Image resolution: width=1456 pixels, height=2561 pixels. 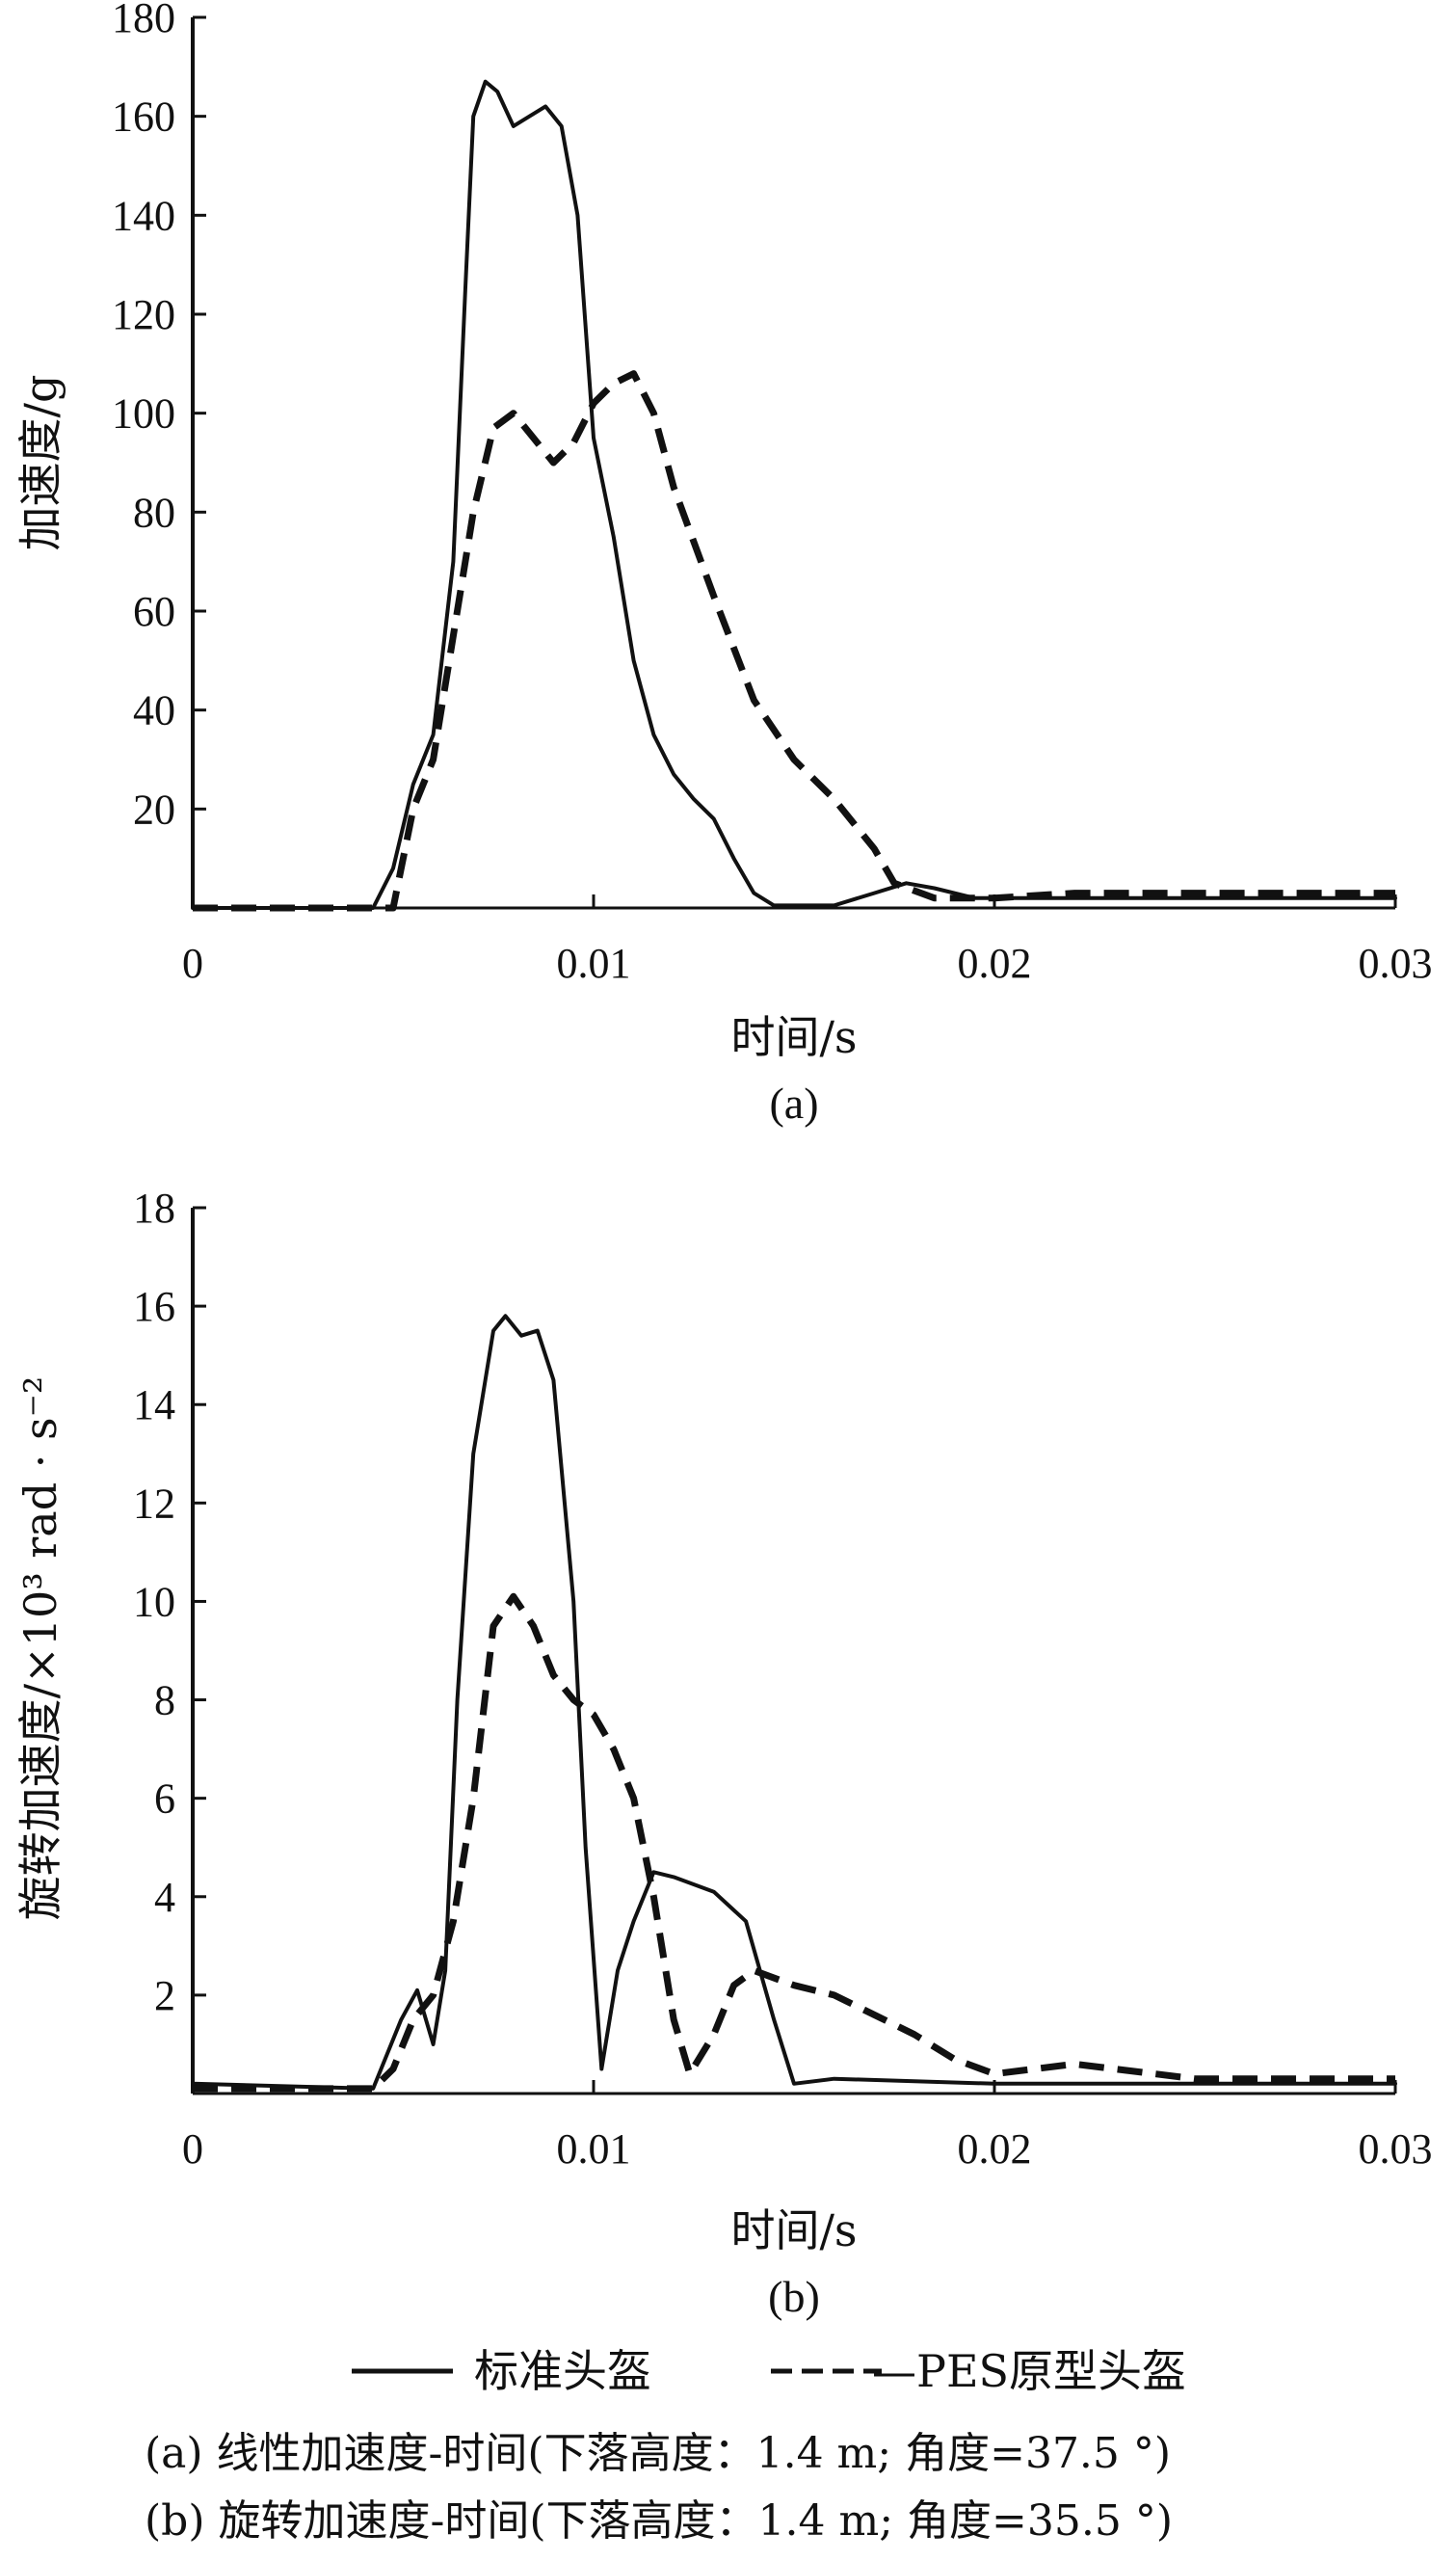 I want to click on chart-a-y-tick-label: 100, so click(x=143, y=414).